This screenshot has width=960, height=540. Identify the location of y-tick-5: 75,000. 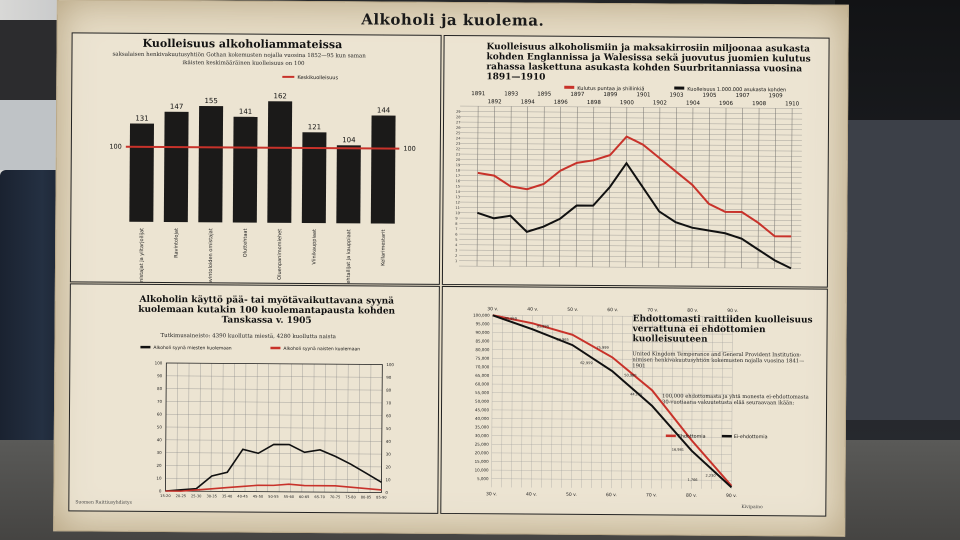
(482, 358).